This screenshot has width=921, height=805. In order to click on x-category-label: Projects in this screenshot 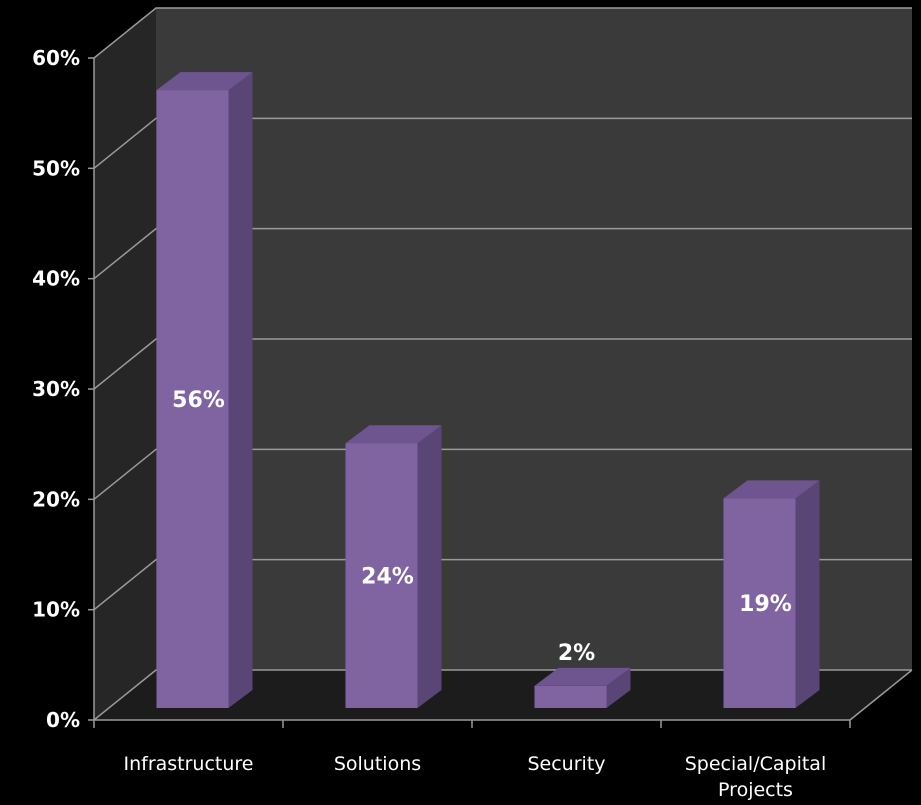, I will do `click(755, 790)`.